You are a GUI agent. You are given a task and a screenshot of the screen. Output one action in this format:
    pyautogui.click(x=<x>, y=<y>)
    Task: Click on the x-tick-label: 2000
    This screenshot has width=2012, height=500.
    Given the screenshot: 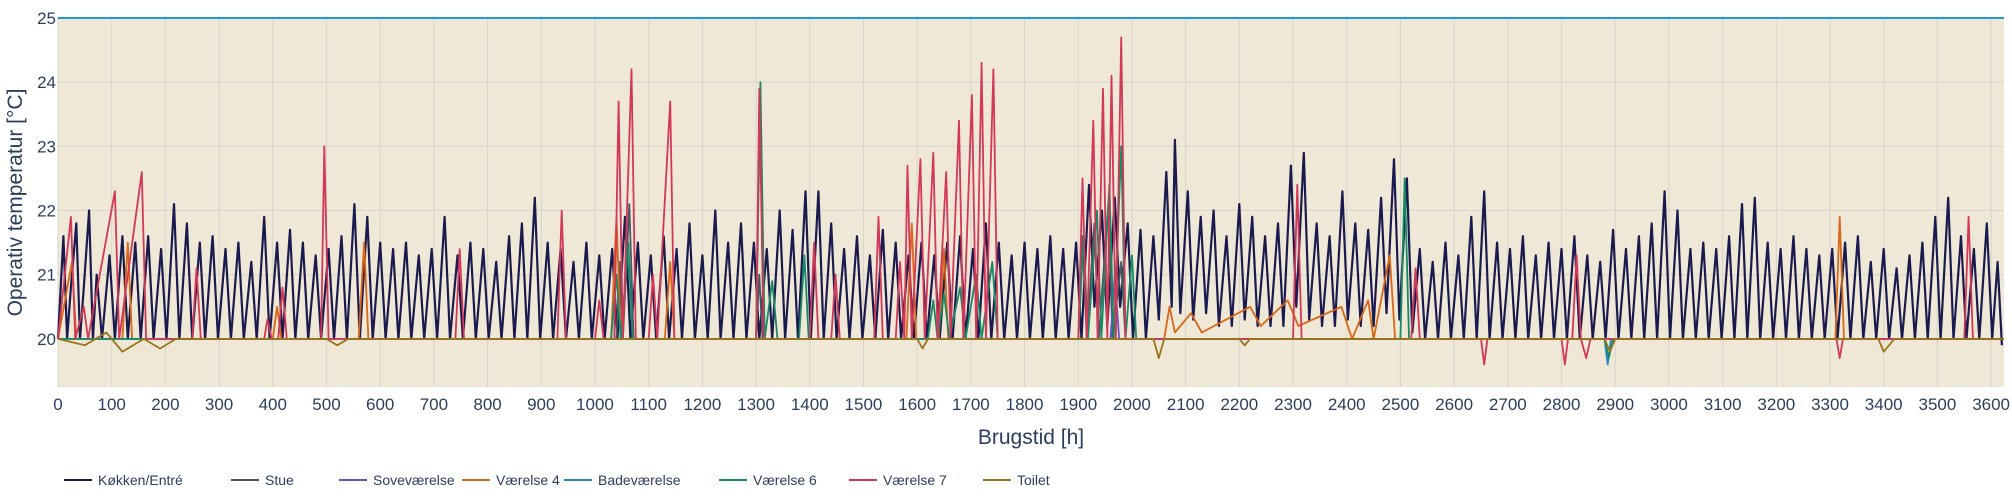 What is the action you would take?
    pyautogui.click(x=1132, y=404)
    